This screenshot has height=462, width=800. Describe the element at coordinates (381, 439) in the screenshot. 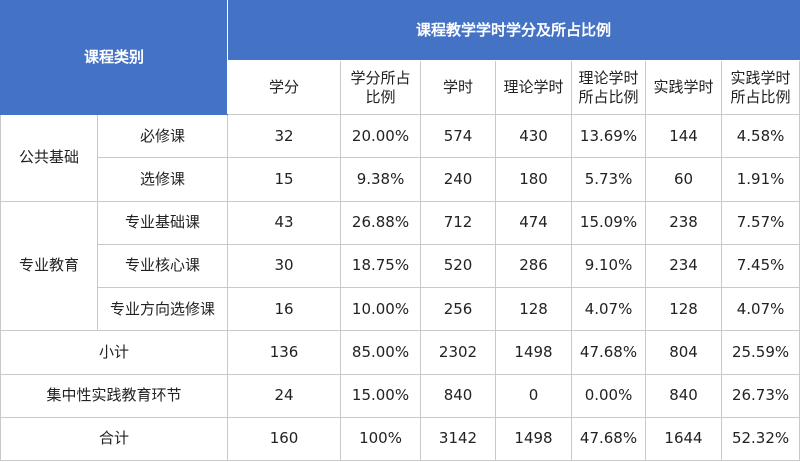

I see `cell-col-credit-ratio: 100%` at that location.